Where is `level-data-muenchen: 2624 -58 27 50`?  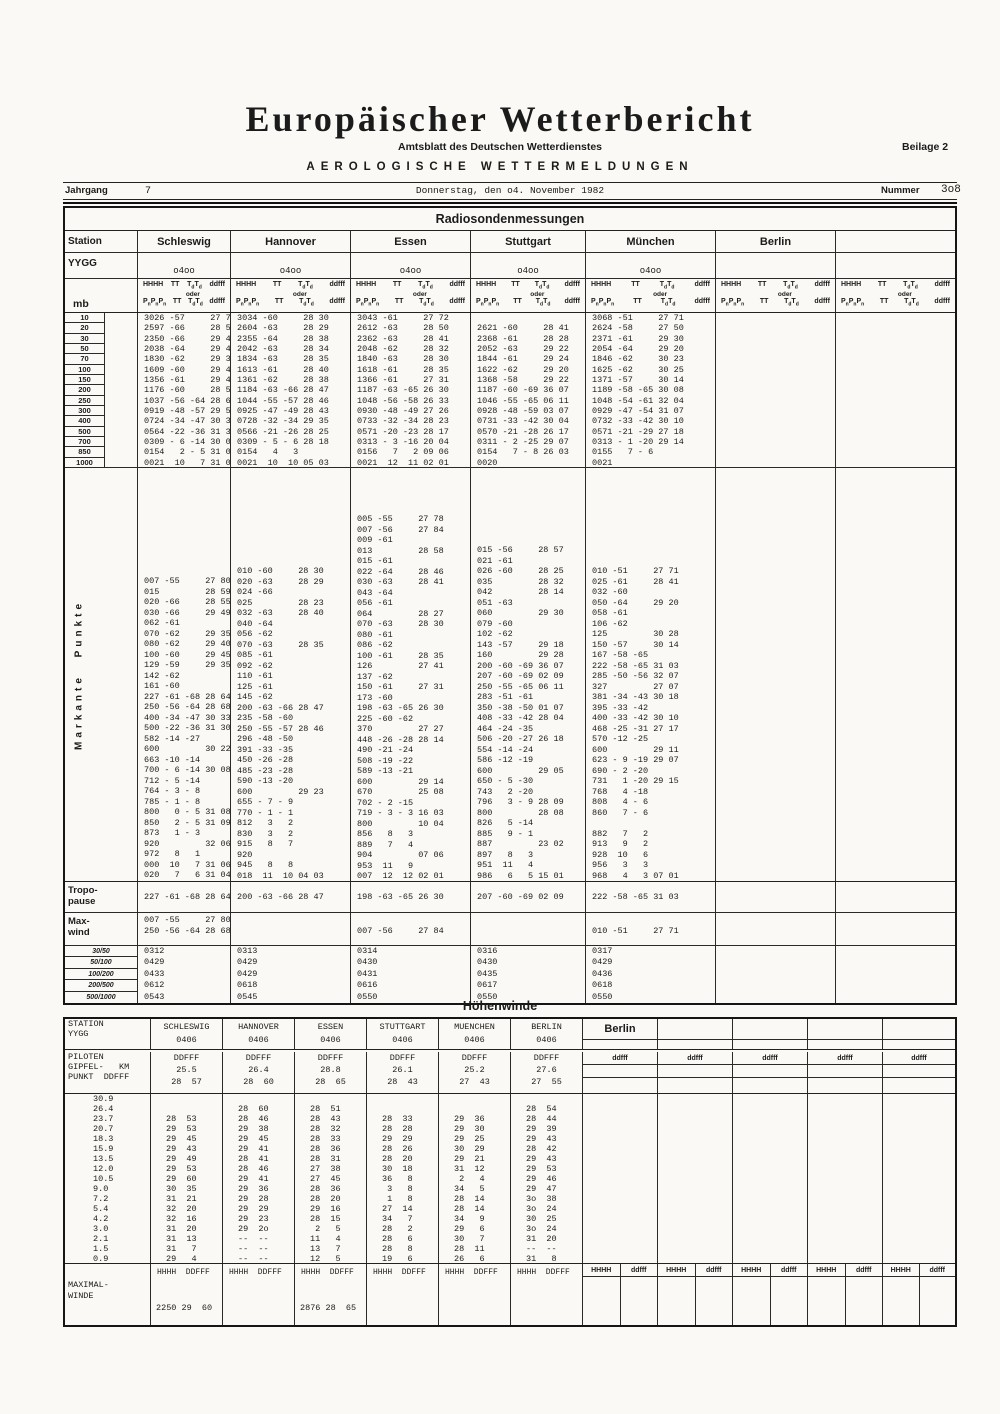 level-data-muenchen: 2624 -58 27 50 is located at coordinates (638, 328).